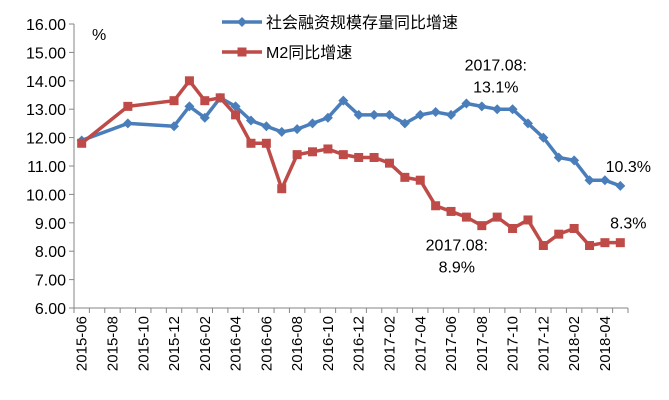 This screenshot has width=669, height=400. What do you see at coordinates (242, 52) in the screenshot?
I see `legend-marker-m2` at bounding box center [242, 52].